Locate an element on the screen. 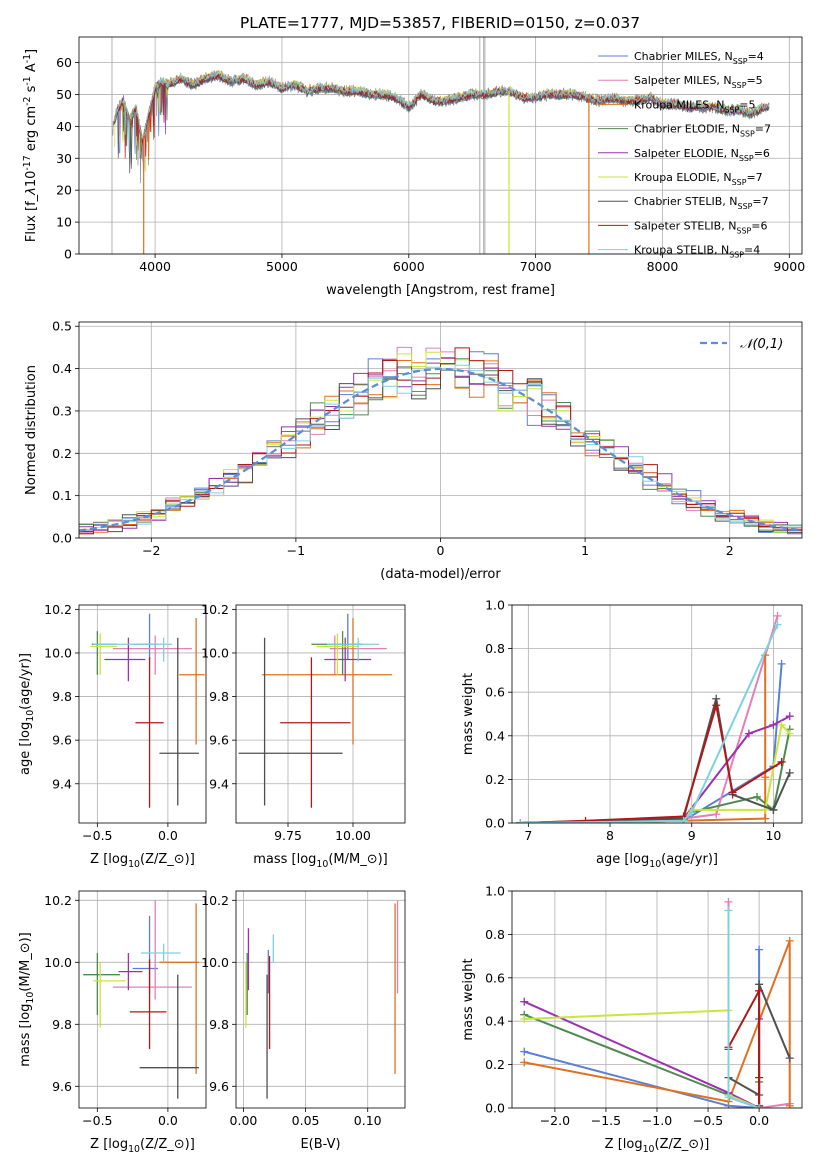  y-axis-label: age [log10​(age/yr)] is located at coordinates (27, 714).